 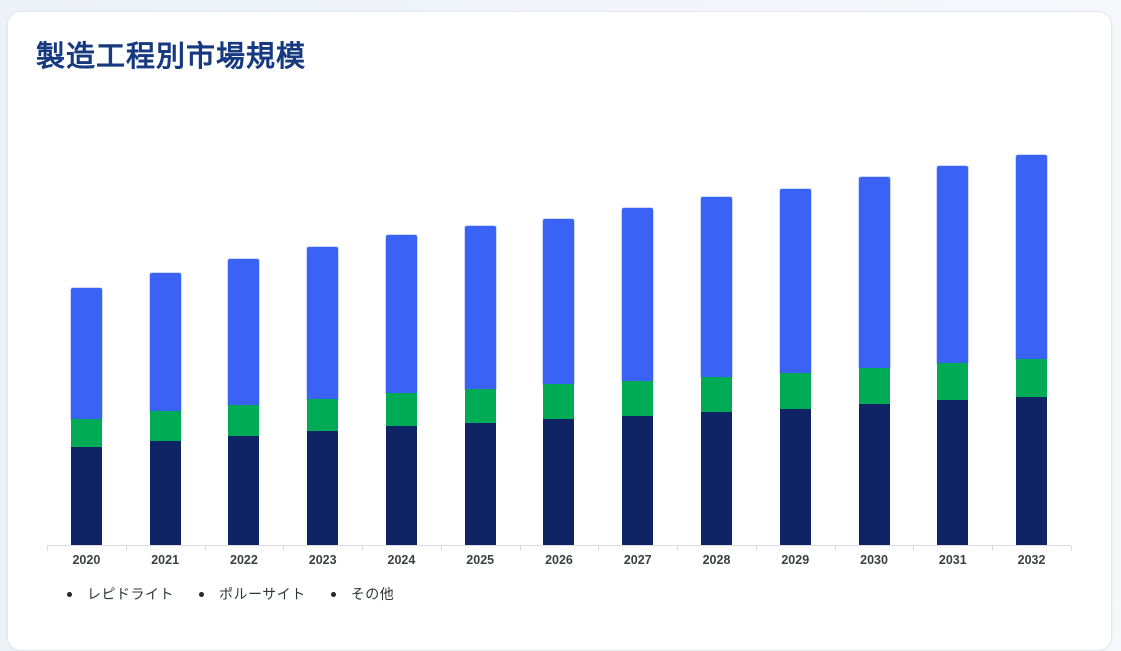 What do you see at coordinates (953, 264) in the screenshot?
I see `bar-segment-その他-2031` at bounding box center [953, 264].